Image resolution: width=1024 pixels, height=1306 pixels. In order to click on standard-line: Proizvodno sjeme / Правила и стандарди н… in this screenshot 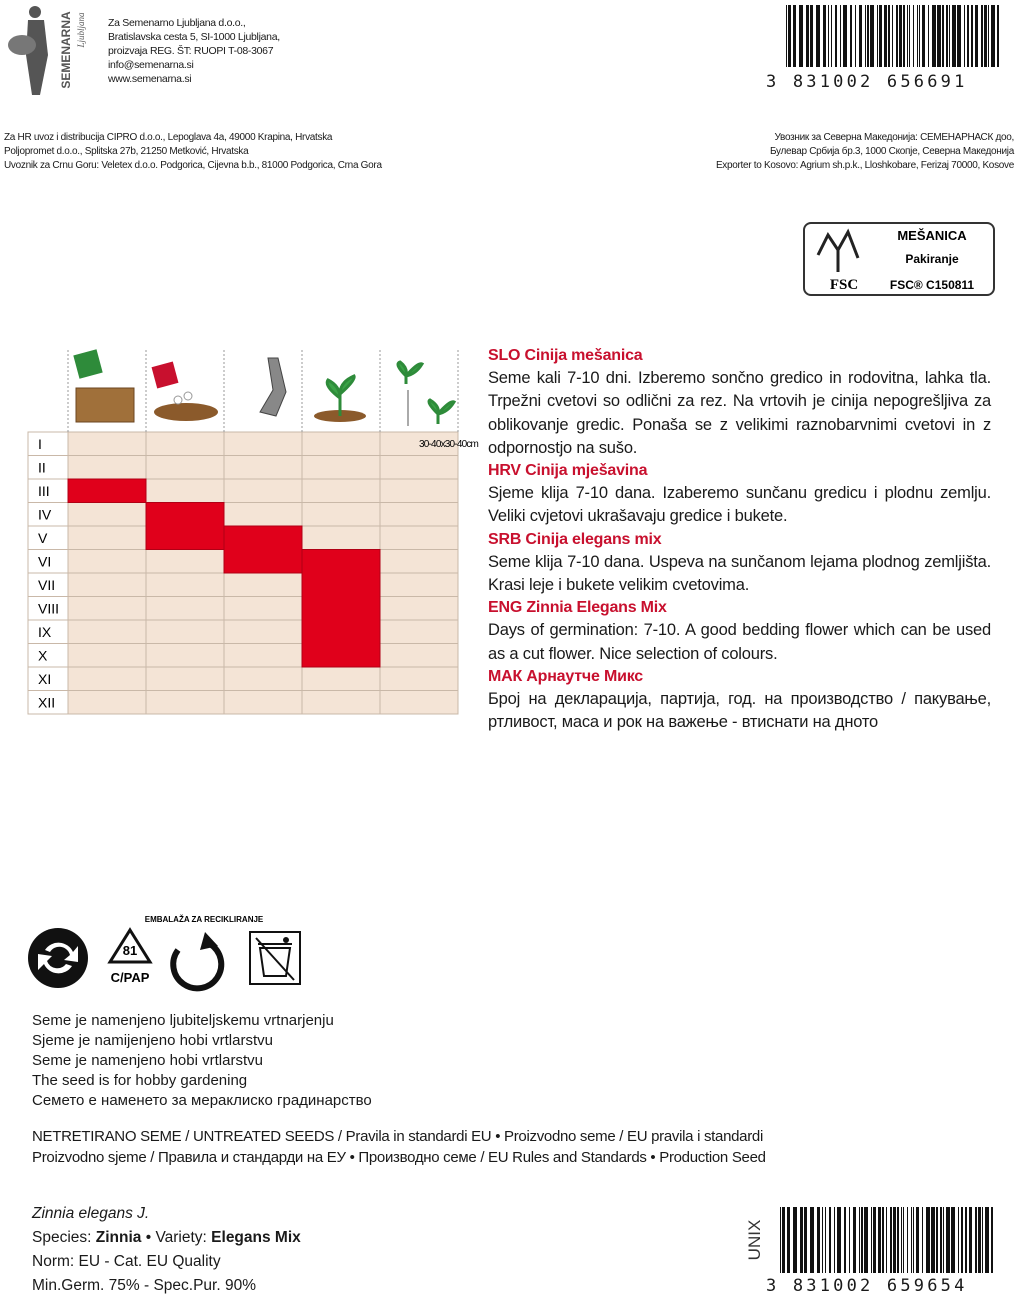, I will do `click(399, 1157)`.